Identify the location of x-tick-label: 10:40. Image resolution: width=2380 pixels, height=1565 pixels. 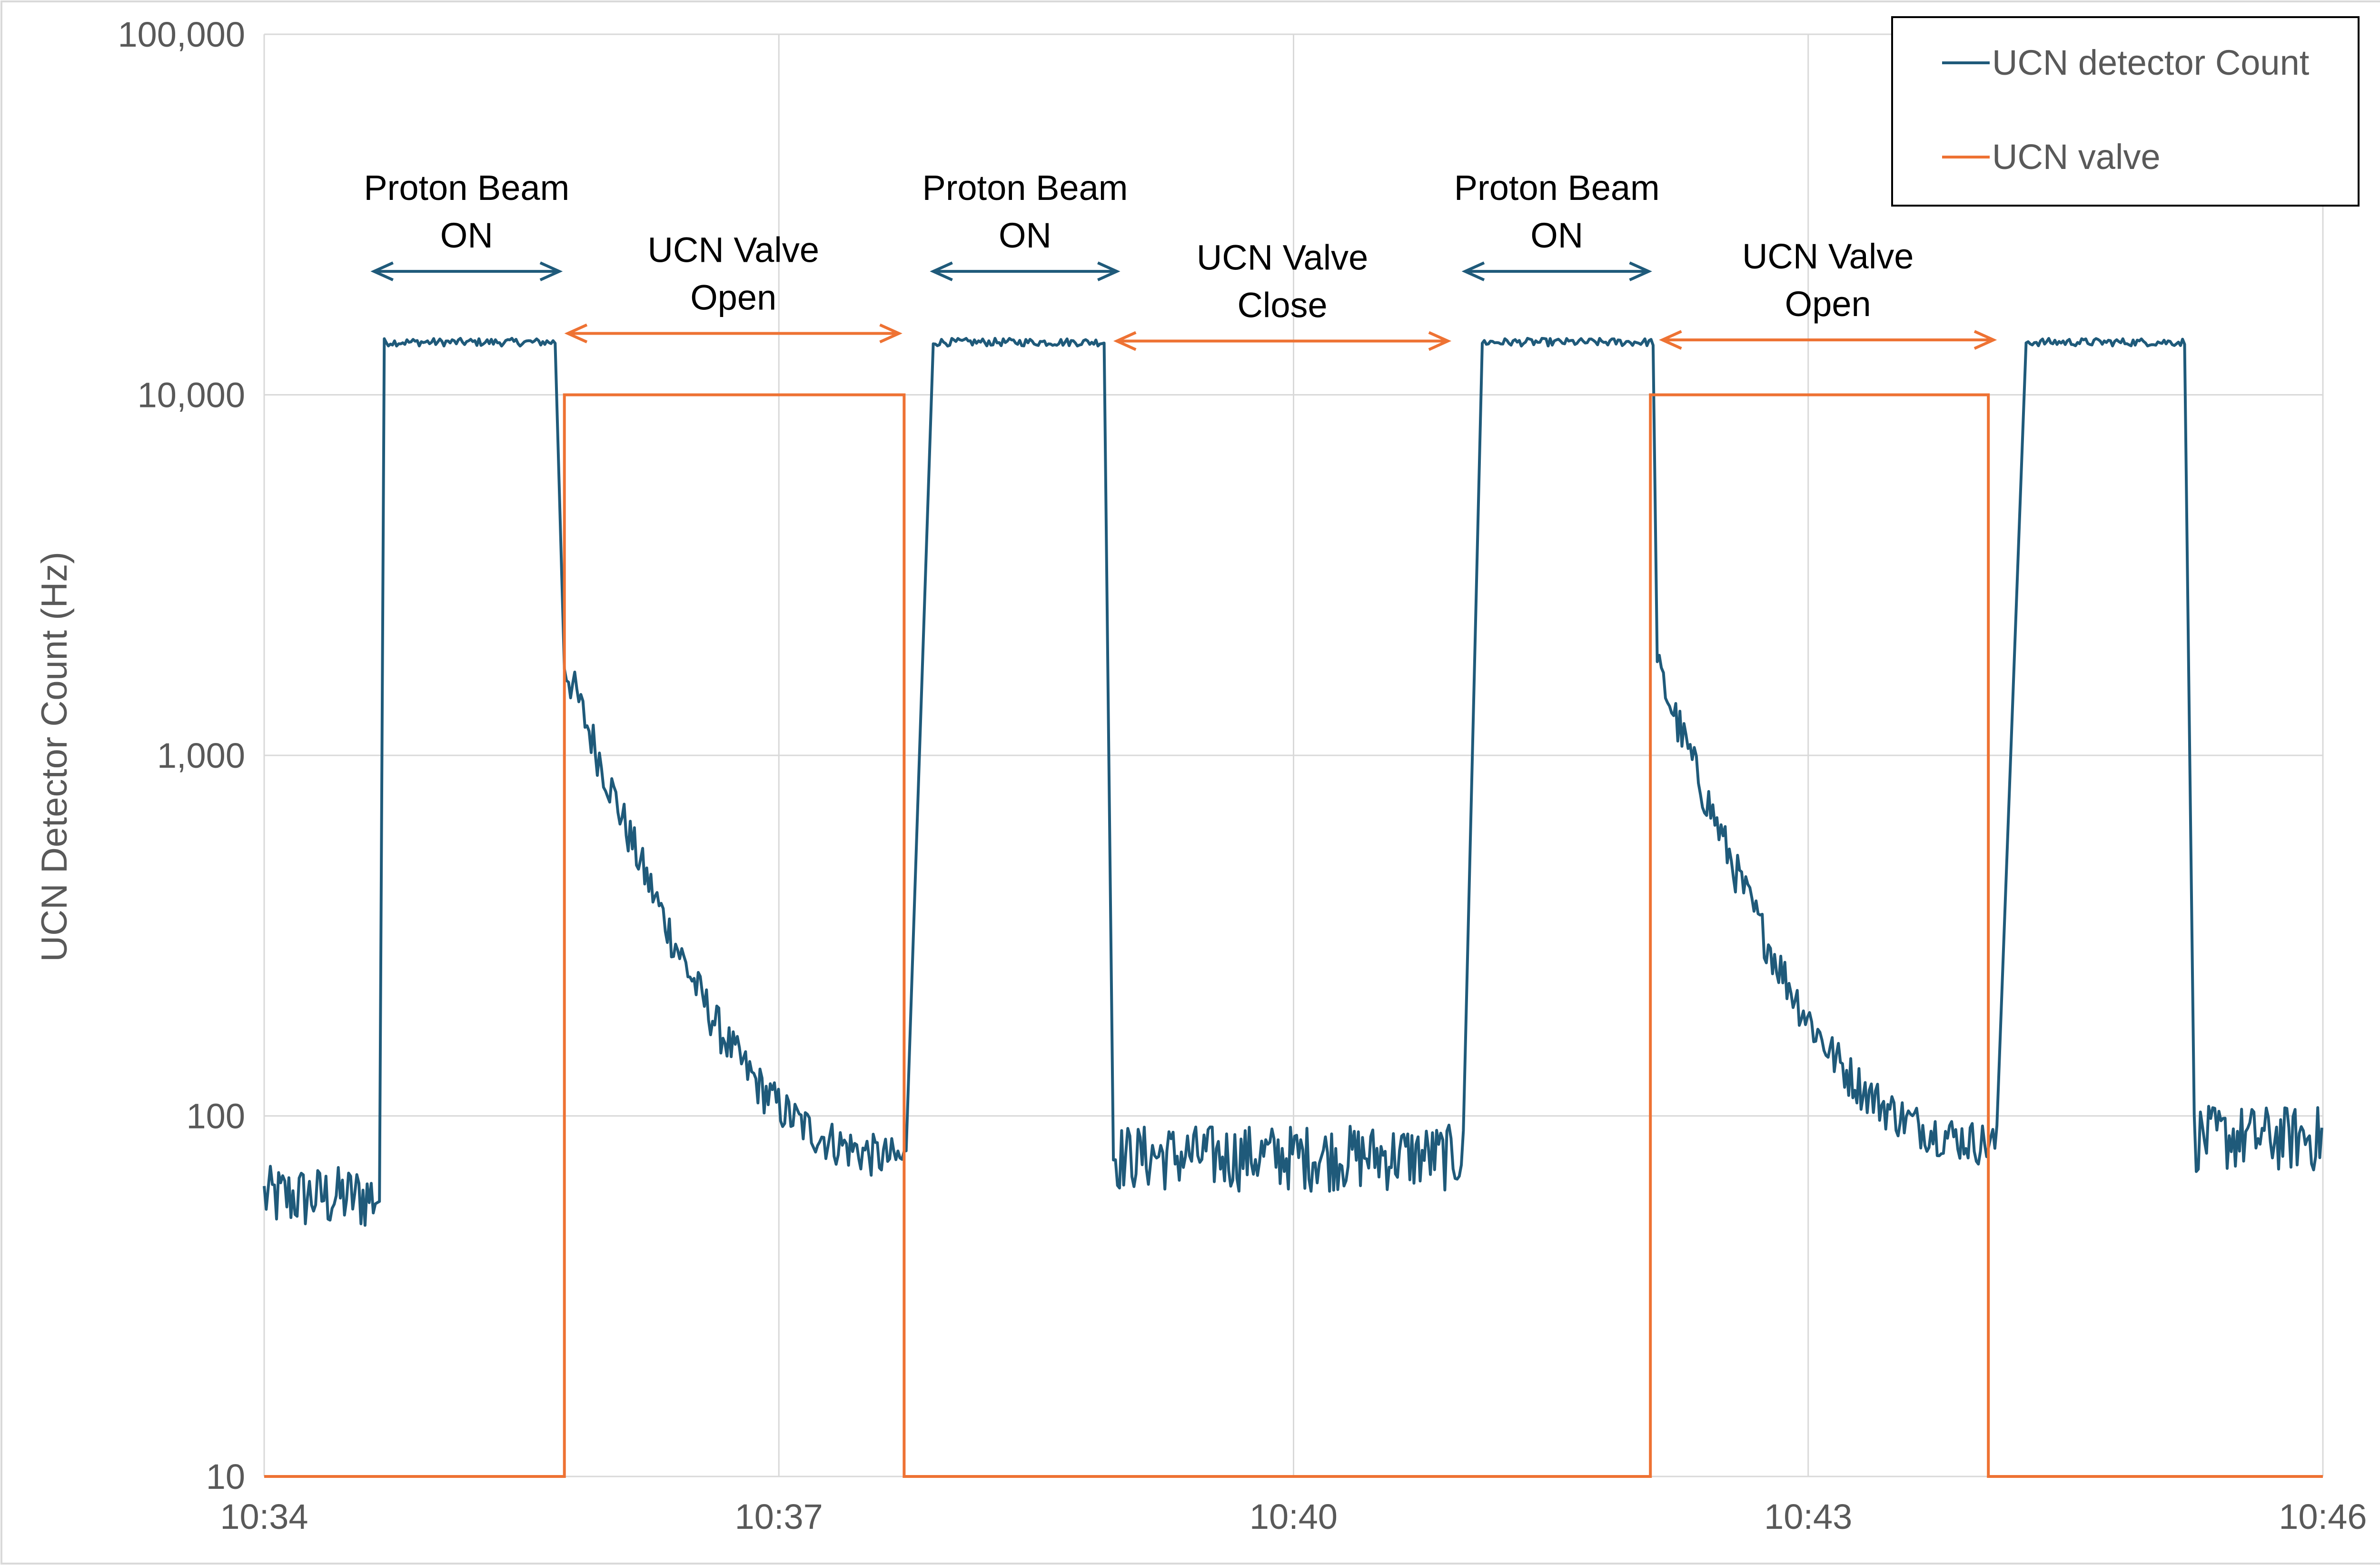
(1294, 1516).